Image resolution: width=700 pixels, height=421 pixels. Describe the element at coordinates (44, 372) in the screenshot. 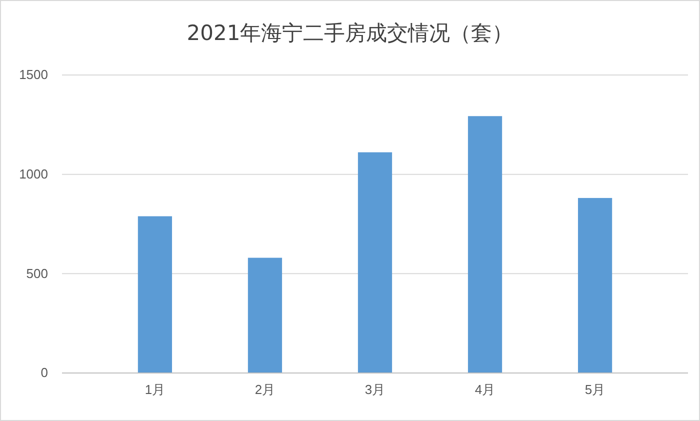

I see `y-tick-label: 0` at that location.